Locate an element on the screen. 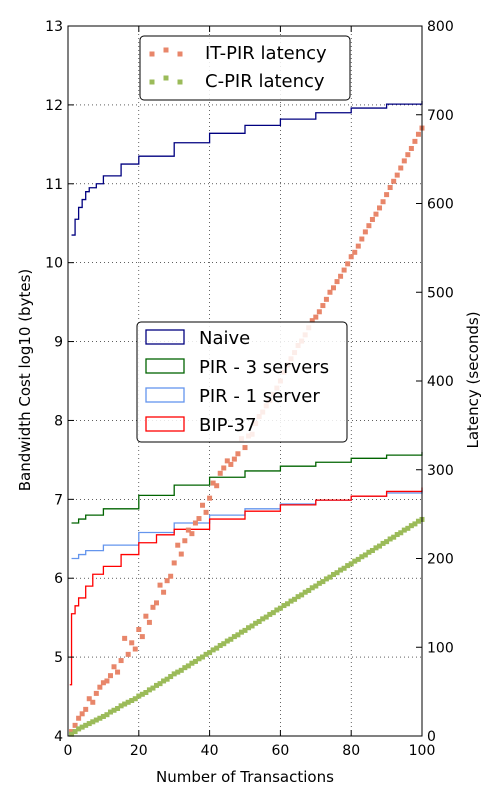 This screenshot has width=500, height=800. y-right-tick-label-2: 200 is located at coordinates (440, 560).